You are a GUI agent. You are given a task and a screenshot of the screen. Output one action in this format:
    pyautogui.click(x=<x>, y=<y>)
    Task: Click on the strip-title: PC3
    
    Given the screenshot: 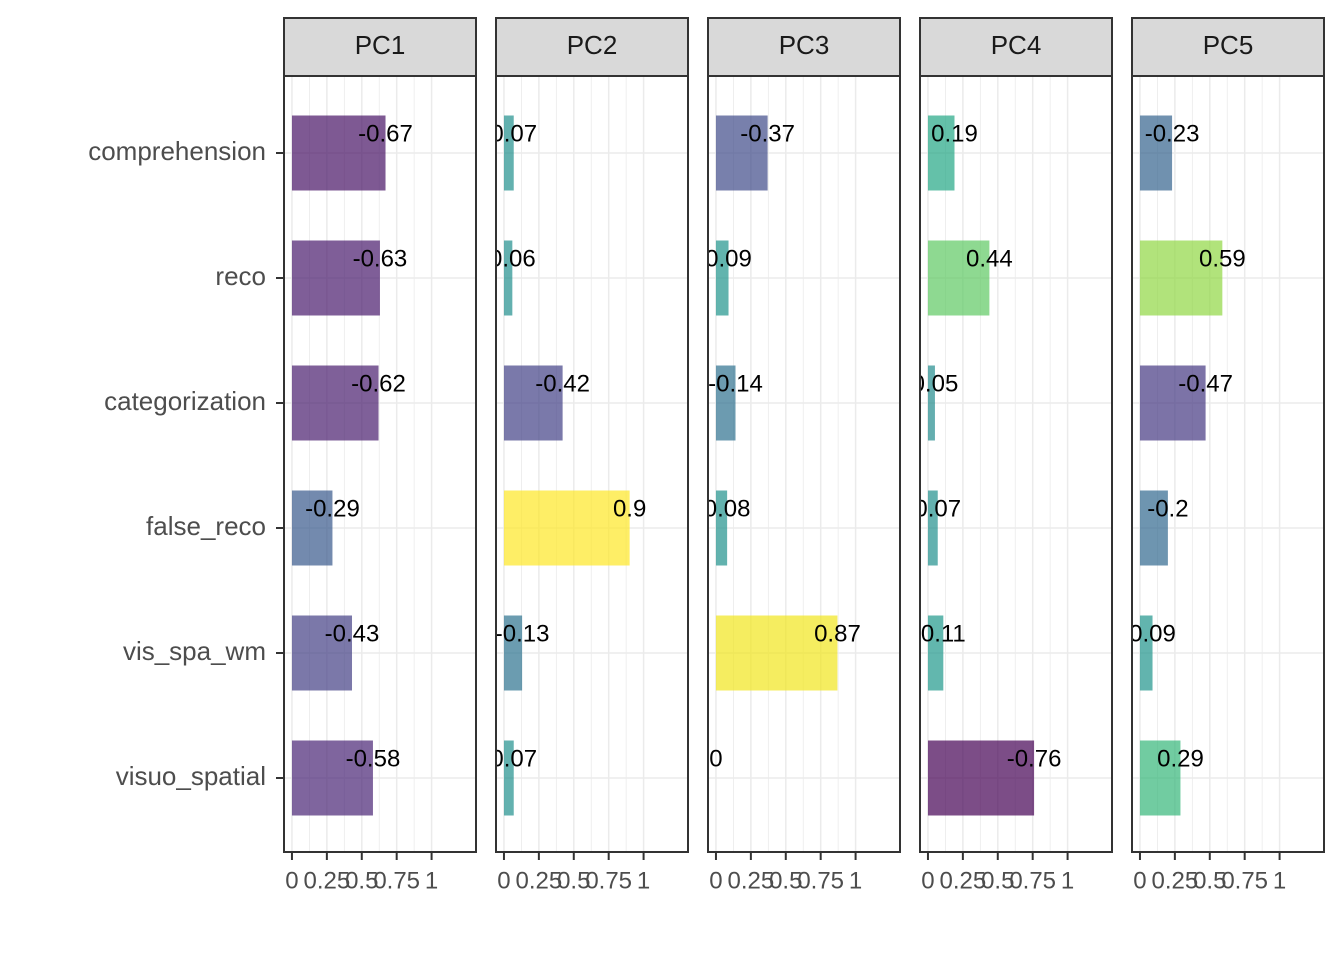 What is the action you would take?
    pyautogui.click(x=804, y=45)
    